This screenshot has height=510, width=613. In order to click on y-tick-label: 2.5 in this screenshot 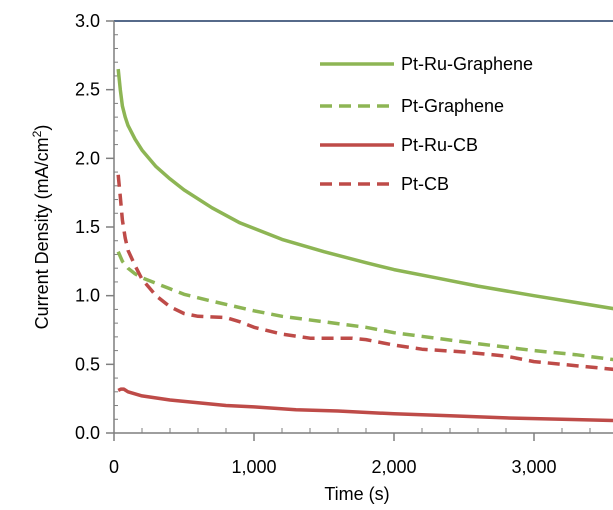, I will do `click(87, 90)`.